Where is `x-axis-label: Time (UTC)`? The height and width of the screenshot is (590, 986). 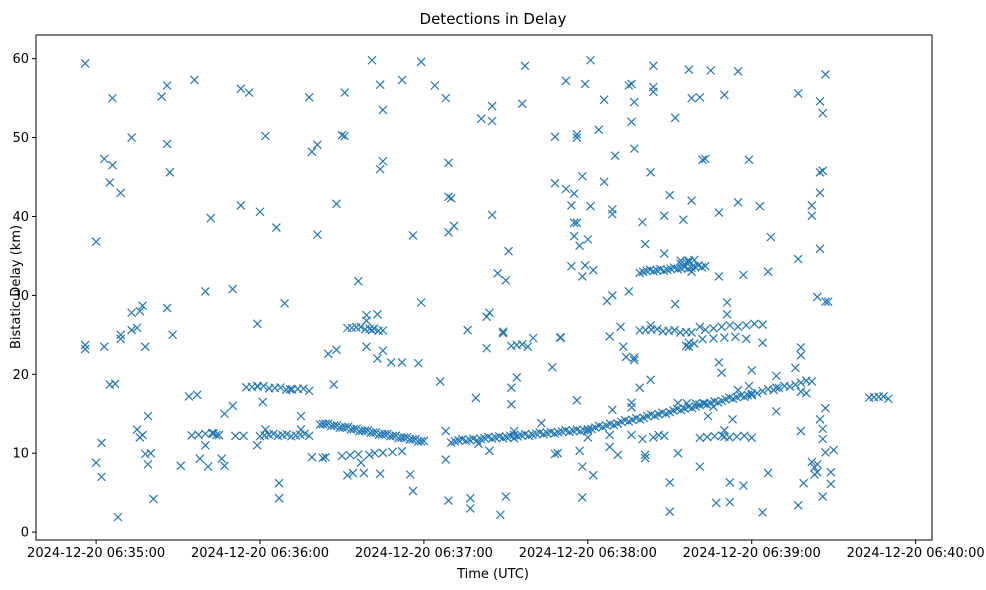
x-axis-label: Time (UTC) is located at coordinates (492, 574).